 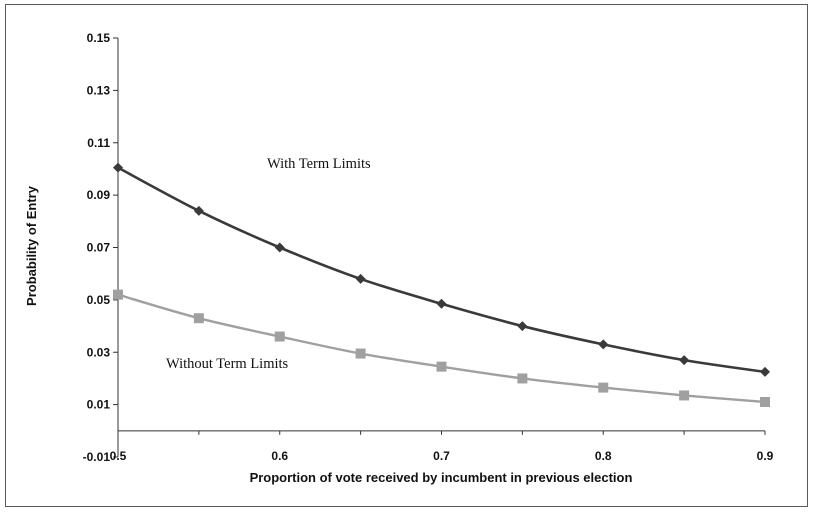 I want to click on y-tick-label: 0.15, so click(x=99, y=38).